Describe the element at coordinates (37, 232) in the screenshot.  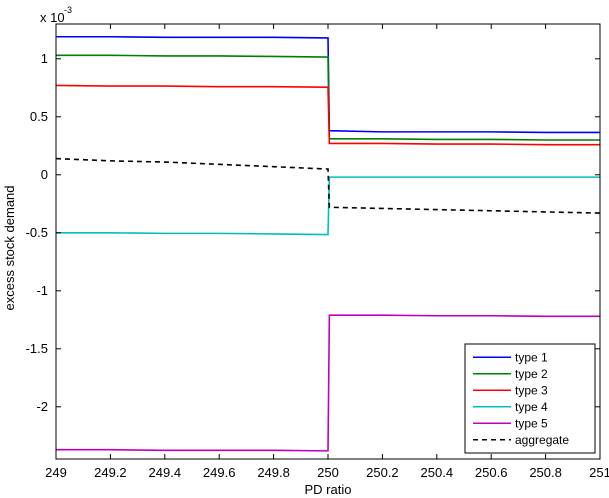
I see `y-tick-label: -0.5` at that location.